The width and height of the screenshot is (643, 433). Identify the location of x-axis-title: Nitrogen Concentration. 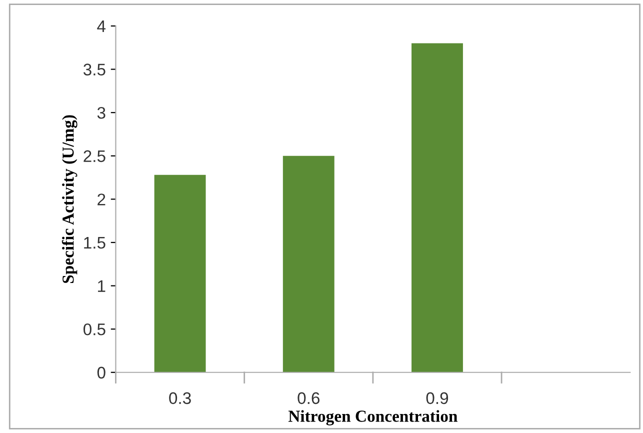
(373, 418).